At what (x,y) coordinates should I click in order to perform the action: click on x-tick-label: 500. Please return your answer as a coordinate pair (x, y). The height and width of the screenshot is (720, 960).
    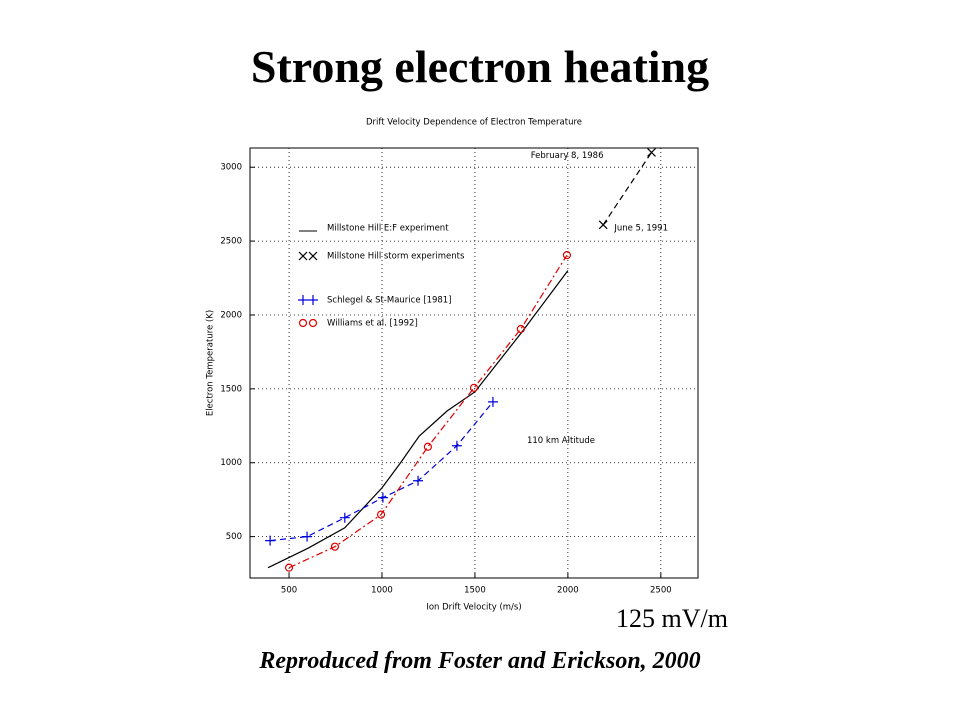
    Looking at the image, I should click on (289, 591).